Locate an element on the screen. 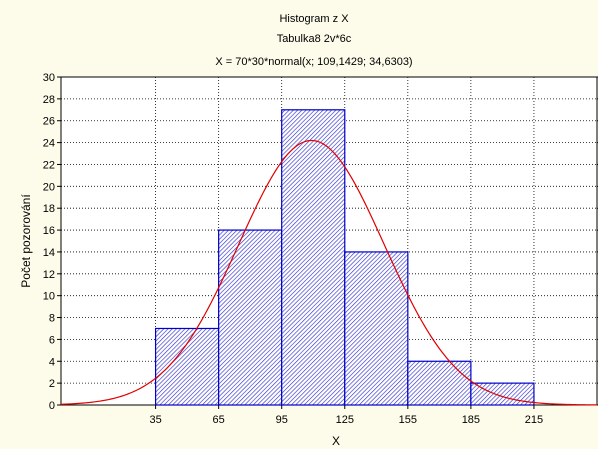 This screenshot has width=598, height=449. y-tick-label: 0 is located at coordinates (52, 406).